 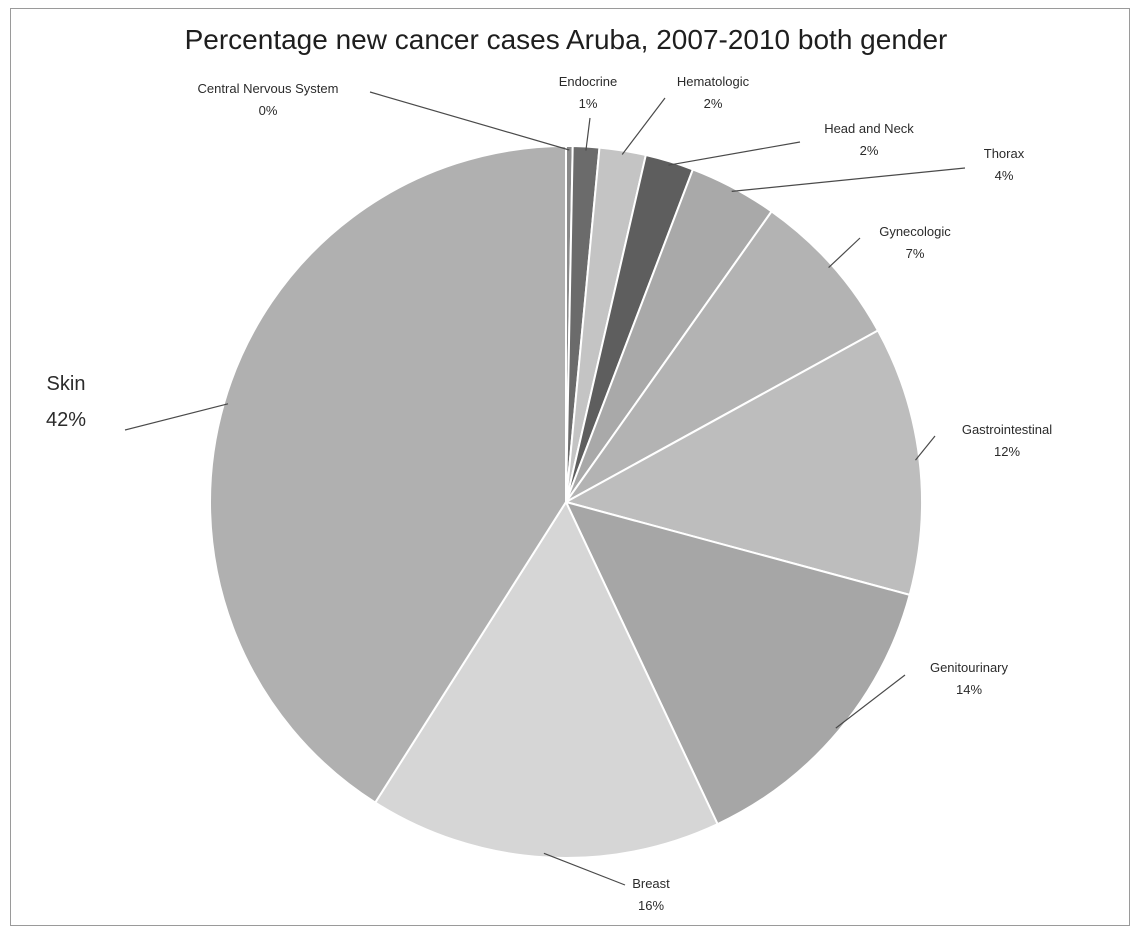 What do you see at coordinates (588, 103) in the screenshot?
I see `slice-value-label: 1%` at bounding box center [588, 103].